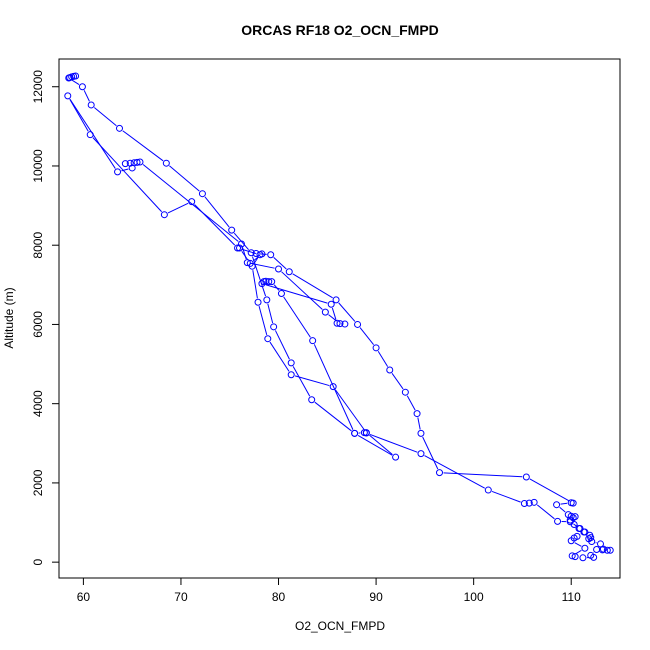 Image resolution: width=650 pixels, height=650 pixels. Describe the element at coordinates (329, 590) in the screenshot. I see `x-axis: 60 70 80 90 100 110` at that location.